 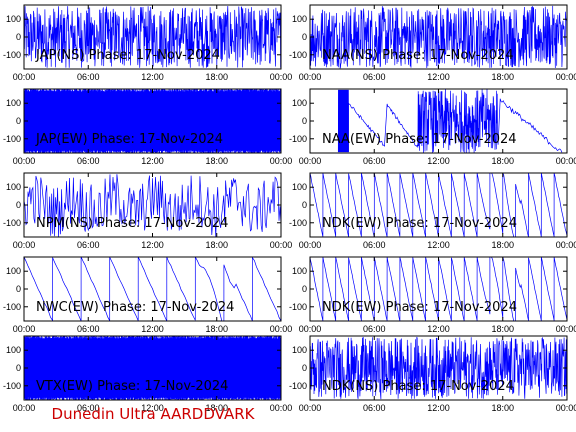 What do you see at coordinates (135, 307) in the screenshot?
I see `panel-title: NWC(EW) Phase: 17-Nov-2024` at bounding box center [135, 307].